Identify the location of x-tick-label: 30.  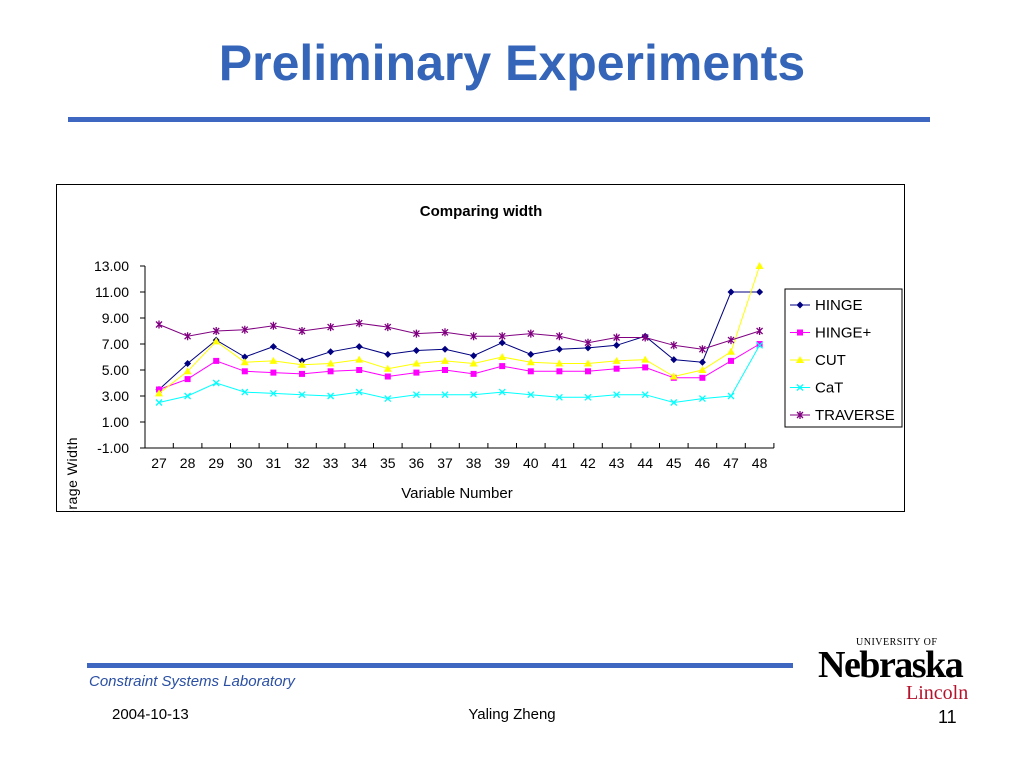
(245, 463).